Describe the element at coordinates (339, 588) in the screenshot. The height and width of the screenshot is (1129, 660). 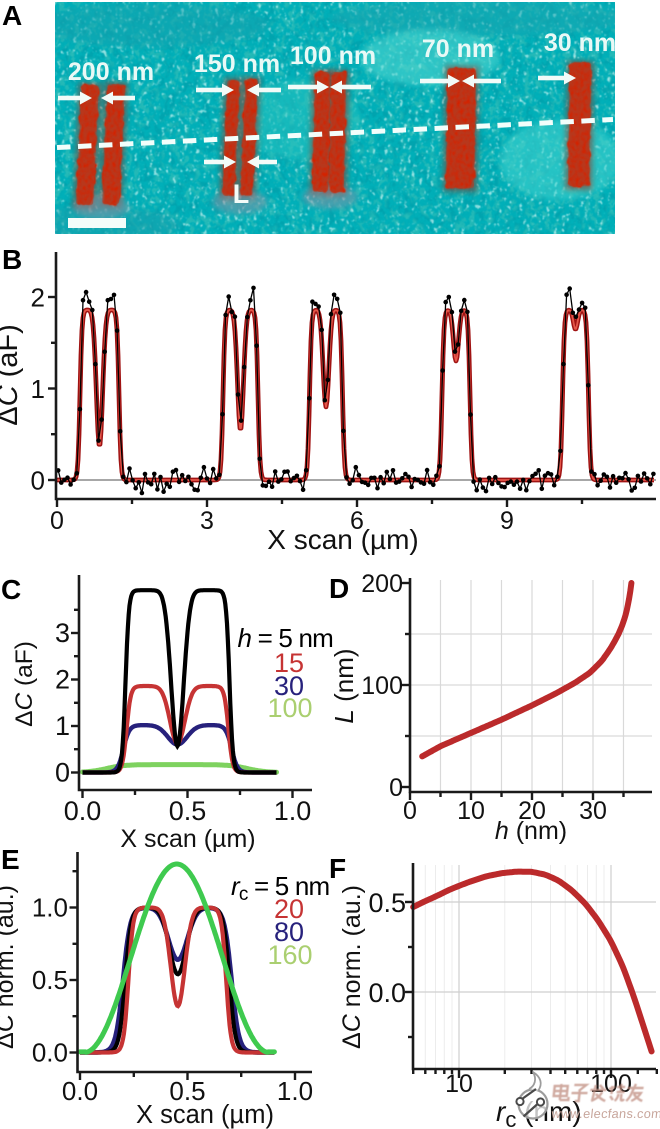
I see `svg-text: D` at that location.